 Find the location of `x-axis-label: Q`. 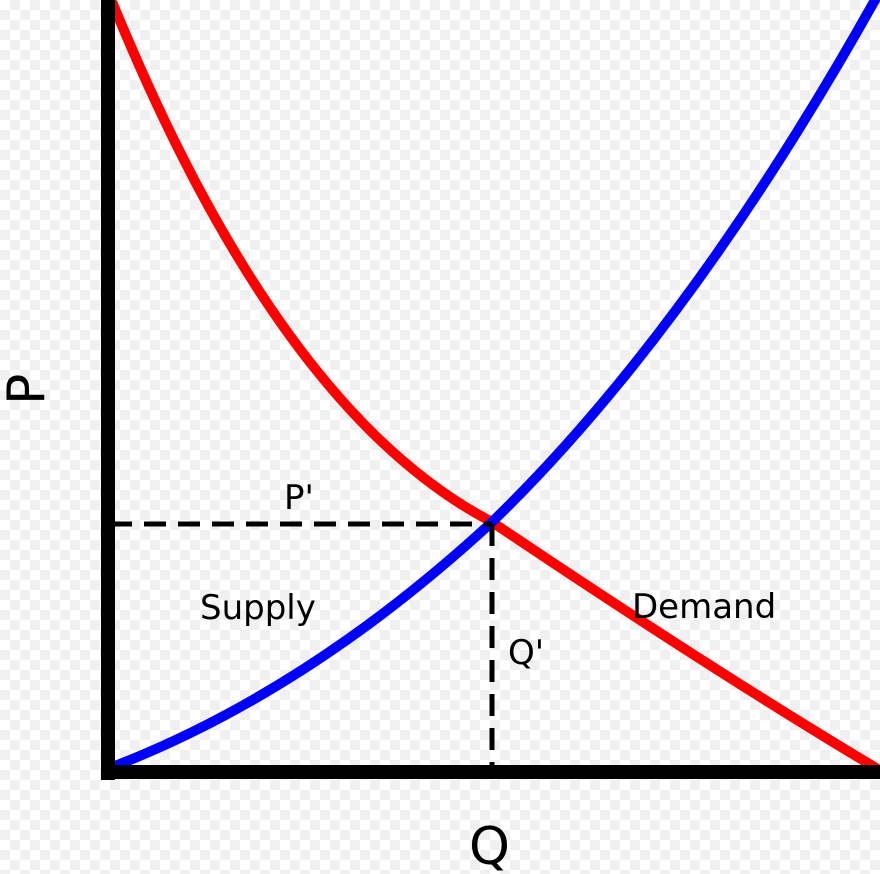

x-axis-label: Q is located at coordinates (489, 845).